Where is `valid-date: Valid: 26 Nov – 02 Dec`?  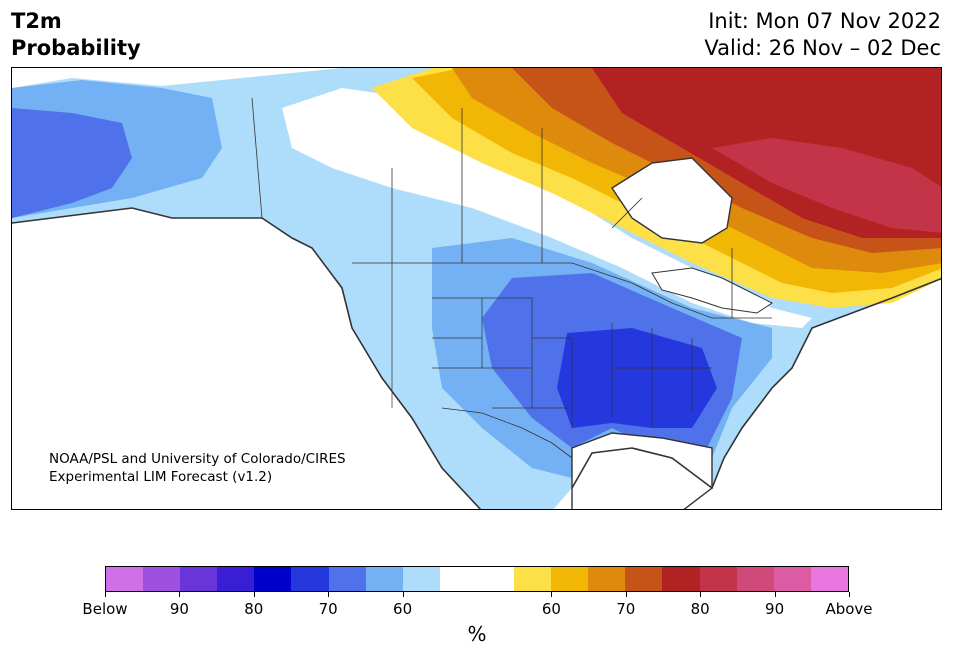
valid-date: Valid: 26 Nov – 02 Dec is located at coordinates (822, 48).